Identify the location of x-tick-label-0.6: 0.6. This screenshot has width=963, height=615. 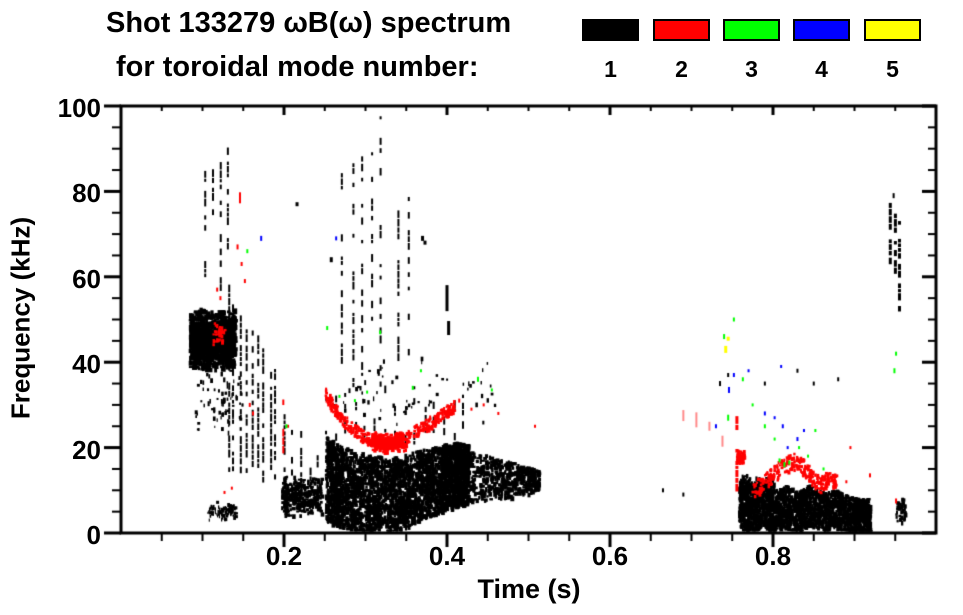
(610, 556).